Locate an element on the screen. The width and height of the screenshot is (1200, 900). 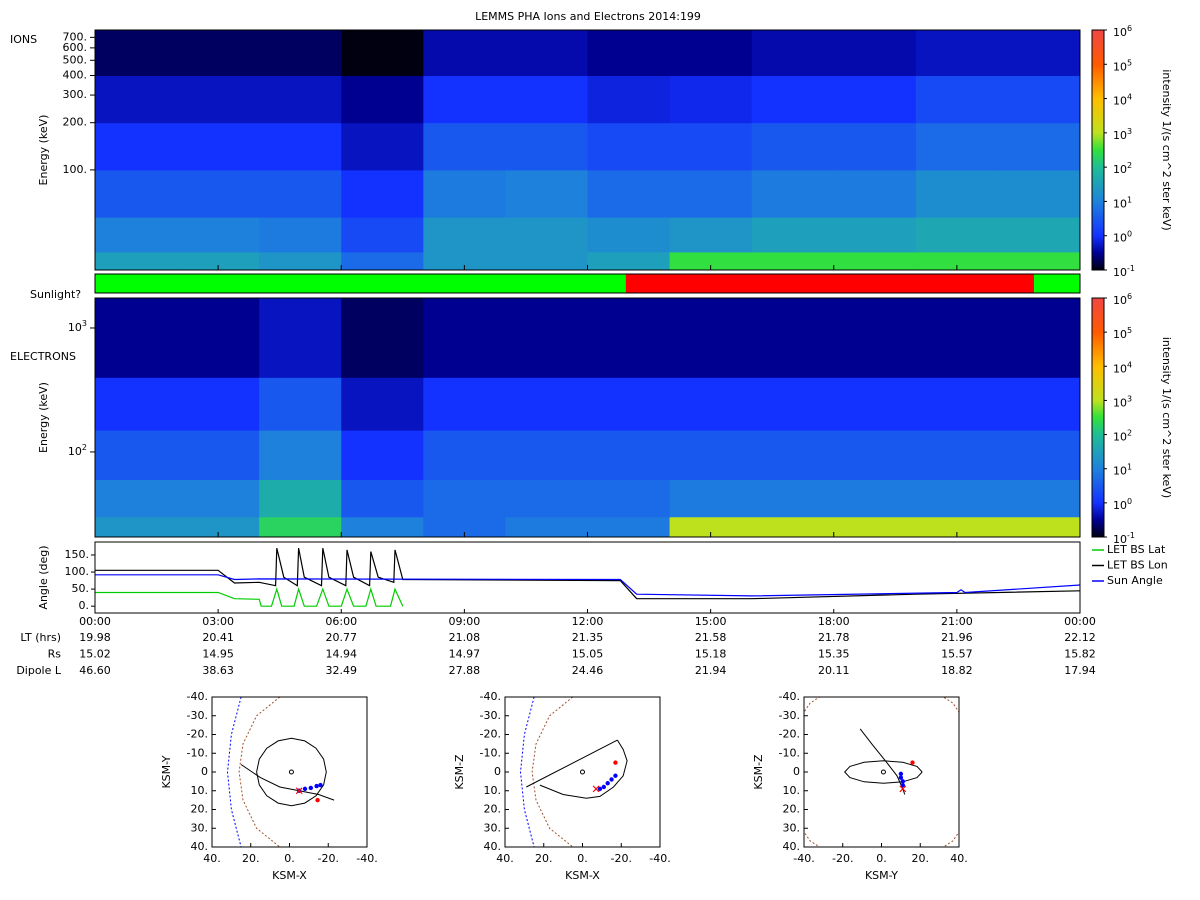
colorbar is located at coordinates (1098, 150).